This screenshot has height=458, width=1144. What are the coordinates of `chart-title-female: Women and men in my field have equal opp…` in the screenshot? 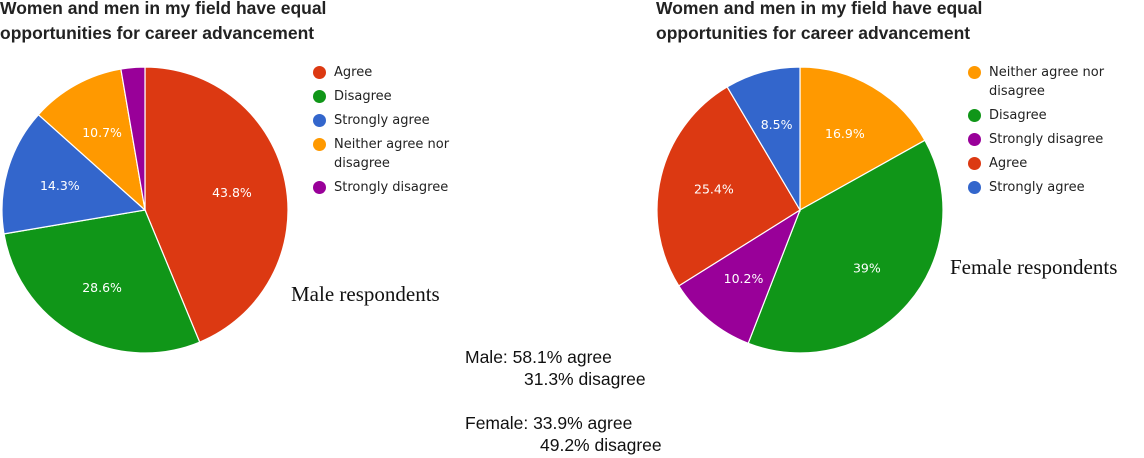 It's located at (819, 23).